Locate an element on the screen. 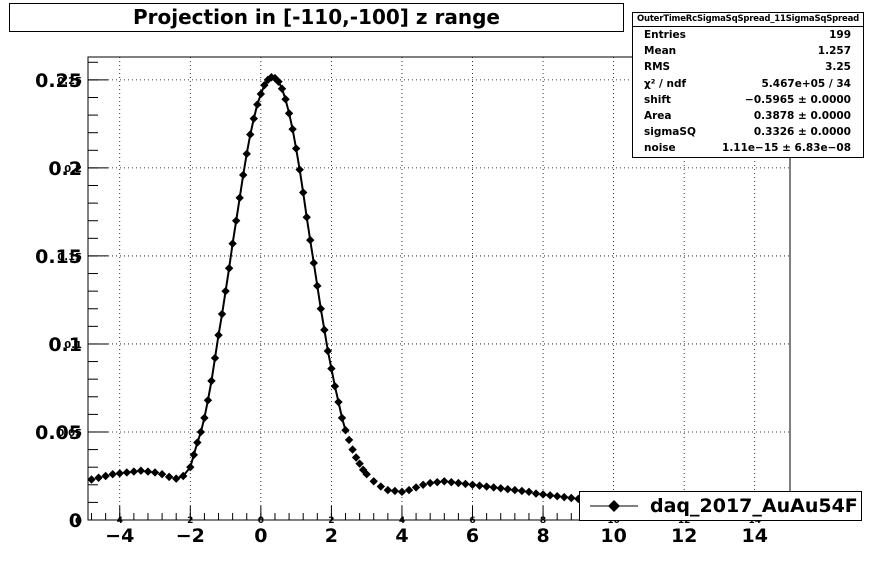 Image resolution: width=878 pixels, height=578 pixels. stats-row-noise: noise 1.11e−15 ± 6.83e−08 is located at coordinates (748, 148).